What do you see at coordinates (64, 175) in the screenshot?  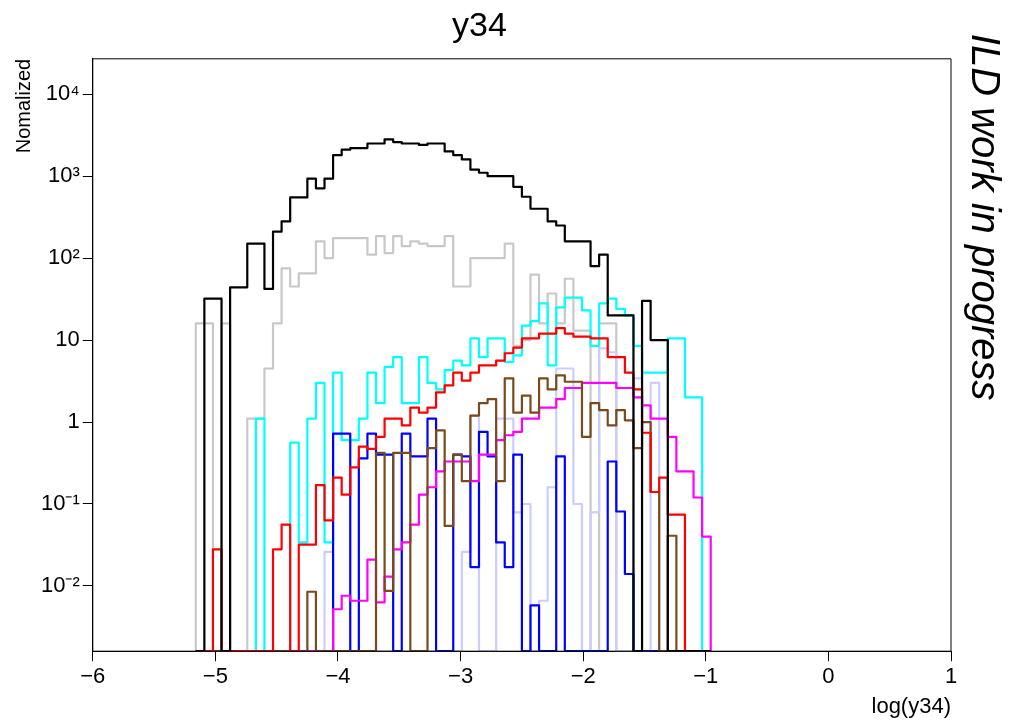 I see `y-tick-label: 10³` at bounding box center [64, 175].